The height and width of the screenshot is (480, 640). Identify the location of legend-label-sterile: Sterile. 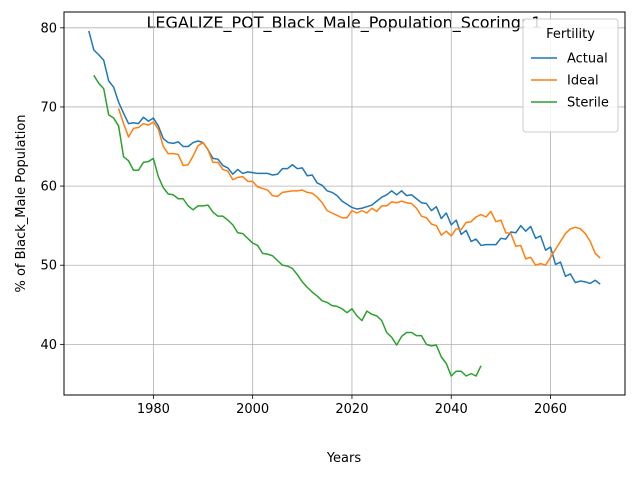
(588, 103).